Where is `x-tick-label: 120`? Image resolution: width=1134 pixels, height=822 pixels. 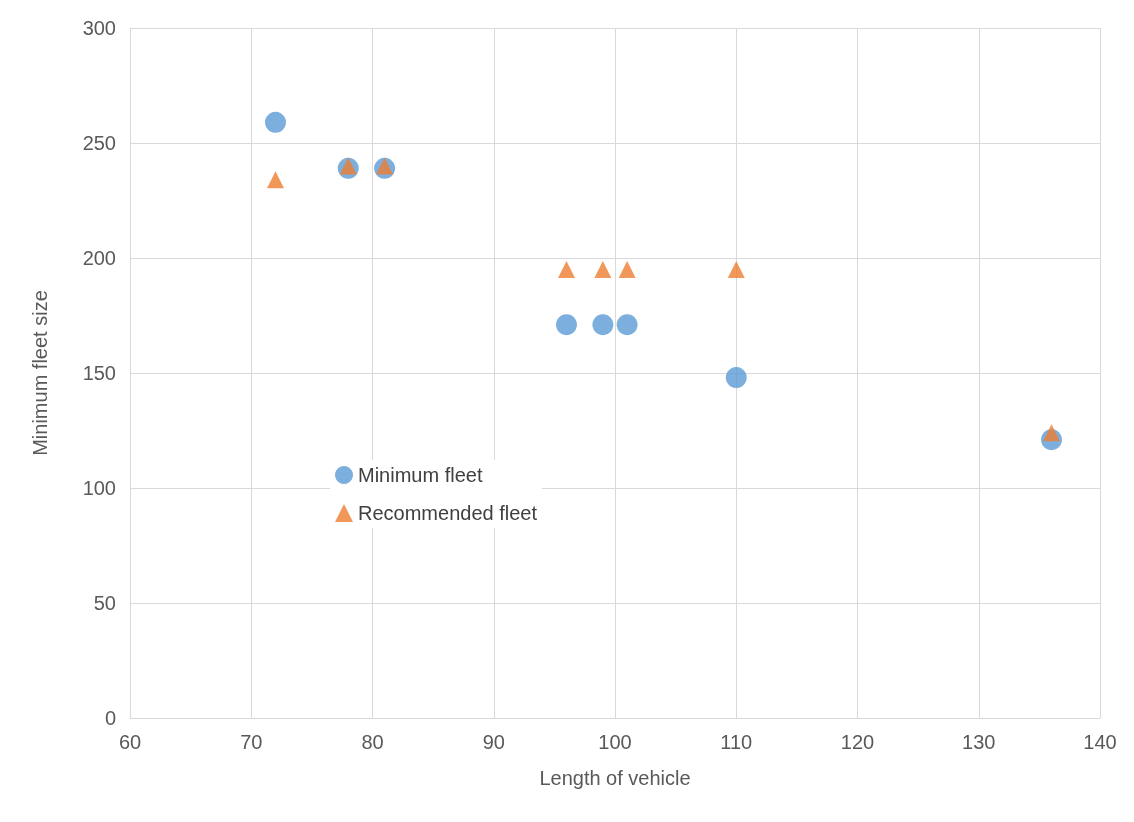
x-tick-label: 120 is located at coordinates (857, 742).